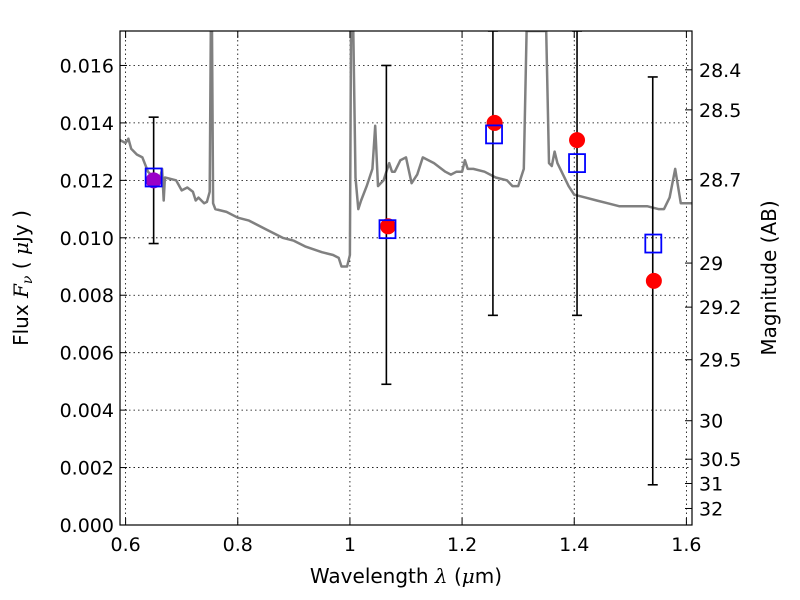 The width and height of the screenshot is (800, 600). I want to click on y2-tick-label: 28.5, so click(720, 111).